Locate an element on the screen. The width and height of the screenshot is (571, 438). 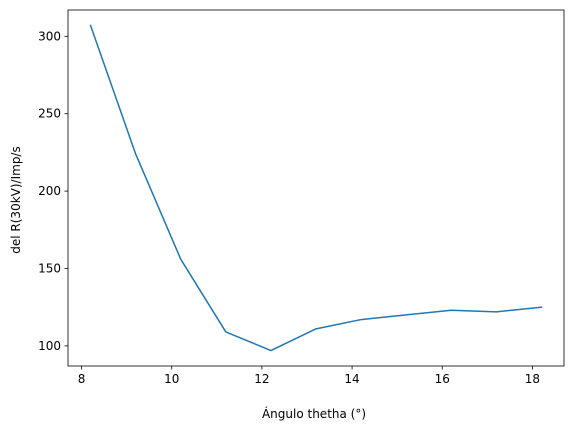
x-tick-label: 18 is located at coordinates (532, 379).